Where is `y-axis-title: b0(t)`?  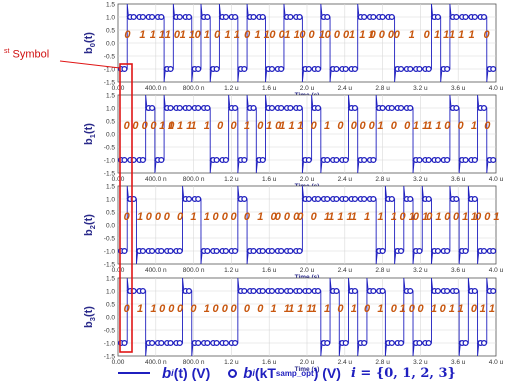
y-axis-title: b0(t) is located at coordinates (90, 43).